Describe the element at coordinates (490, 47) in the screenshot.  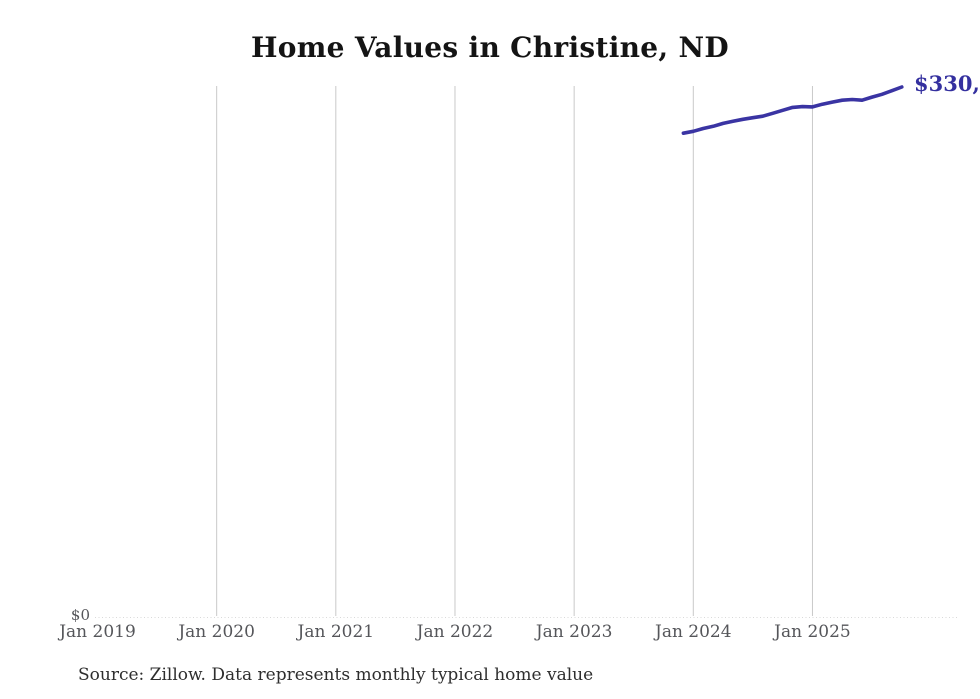
I see `chart-title: Home Values in Christine, ND` at that location.